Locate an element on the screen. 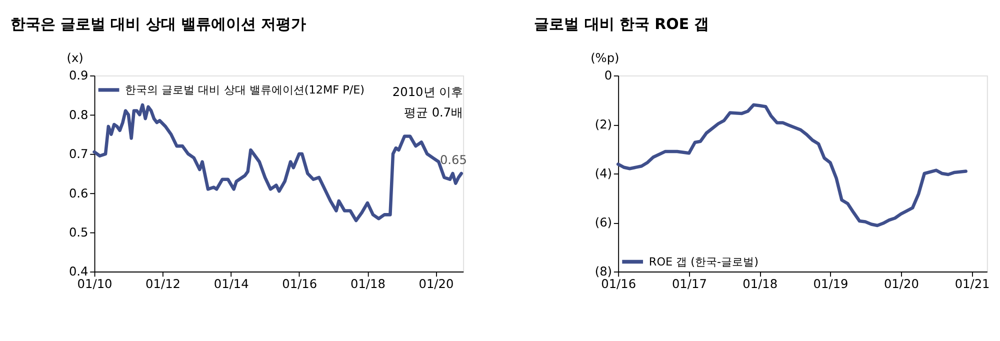 This screenshot has height=341, width=1000. y-tick-label: 0.8 is located at coordinates (78, 115).